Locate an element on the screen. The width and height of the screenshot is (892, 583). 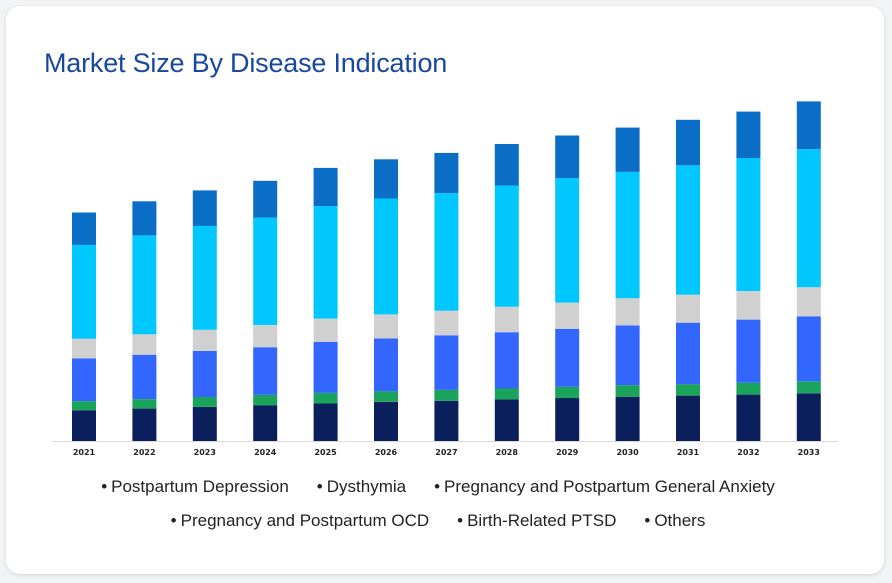
x-tick-label: 2025 is located at coordinates (325, 452).